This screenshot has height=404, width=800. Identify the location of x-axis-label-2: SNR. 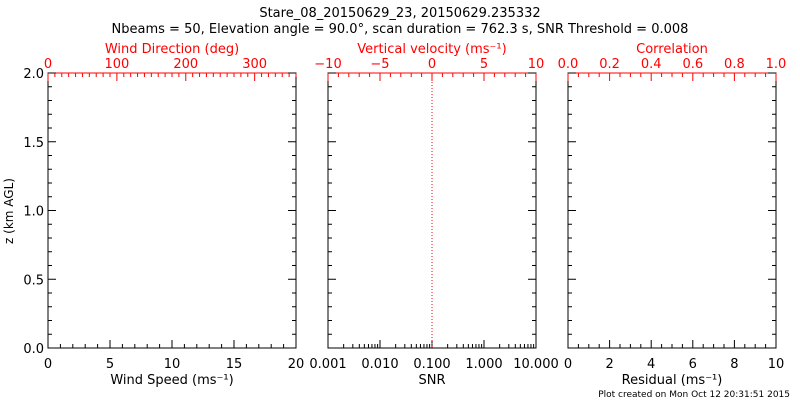
(431, 380).